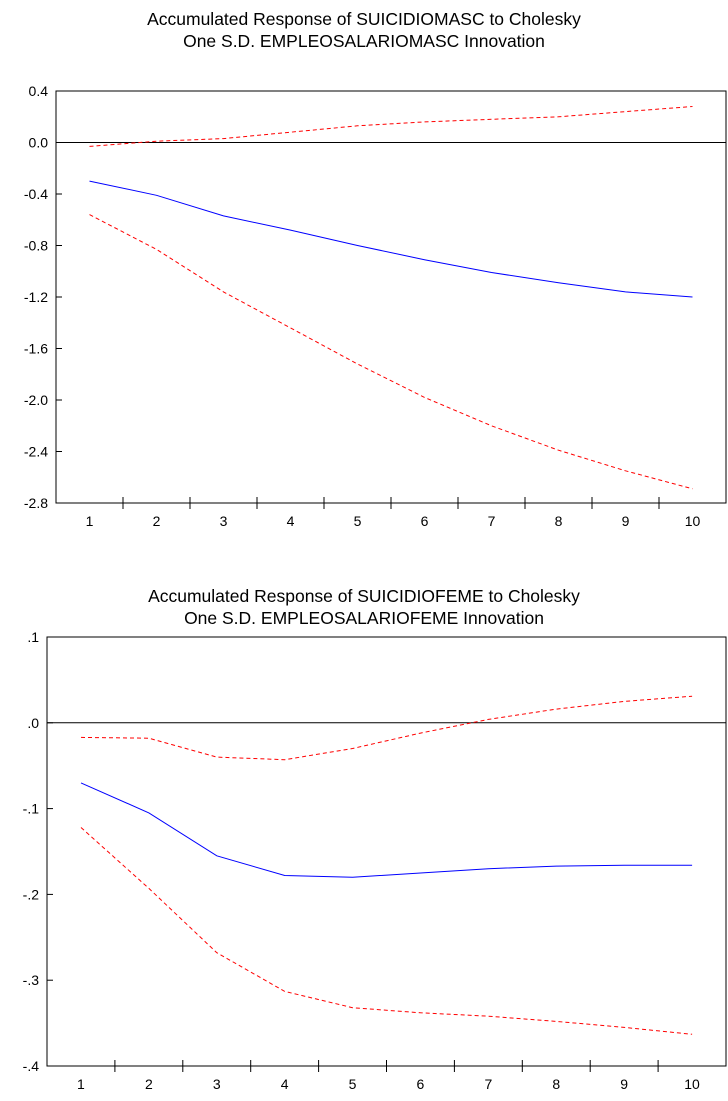 The width and height of the screenshot is (728, 1101). I want to click on y-tick-label: -0.8, so click(36, 246).